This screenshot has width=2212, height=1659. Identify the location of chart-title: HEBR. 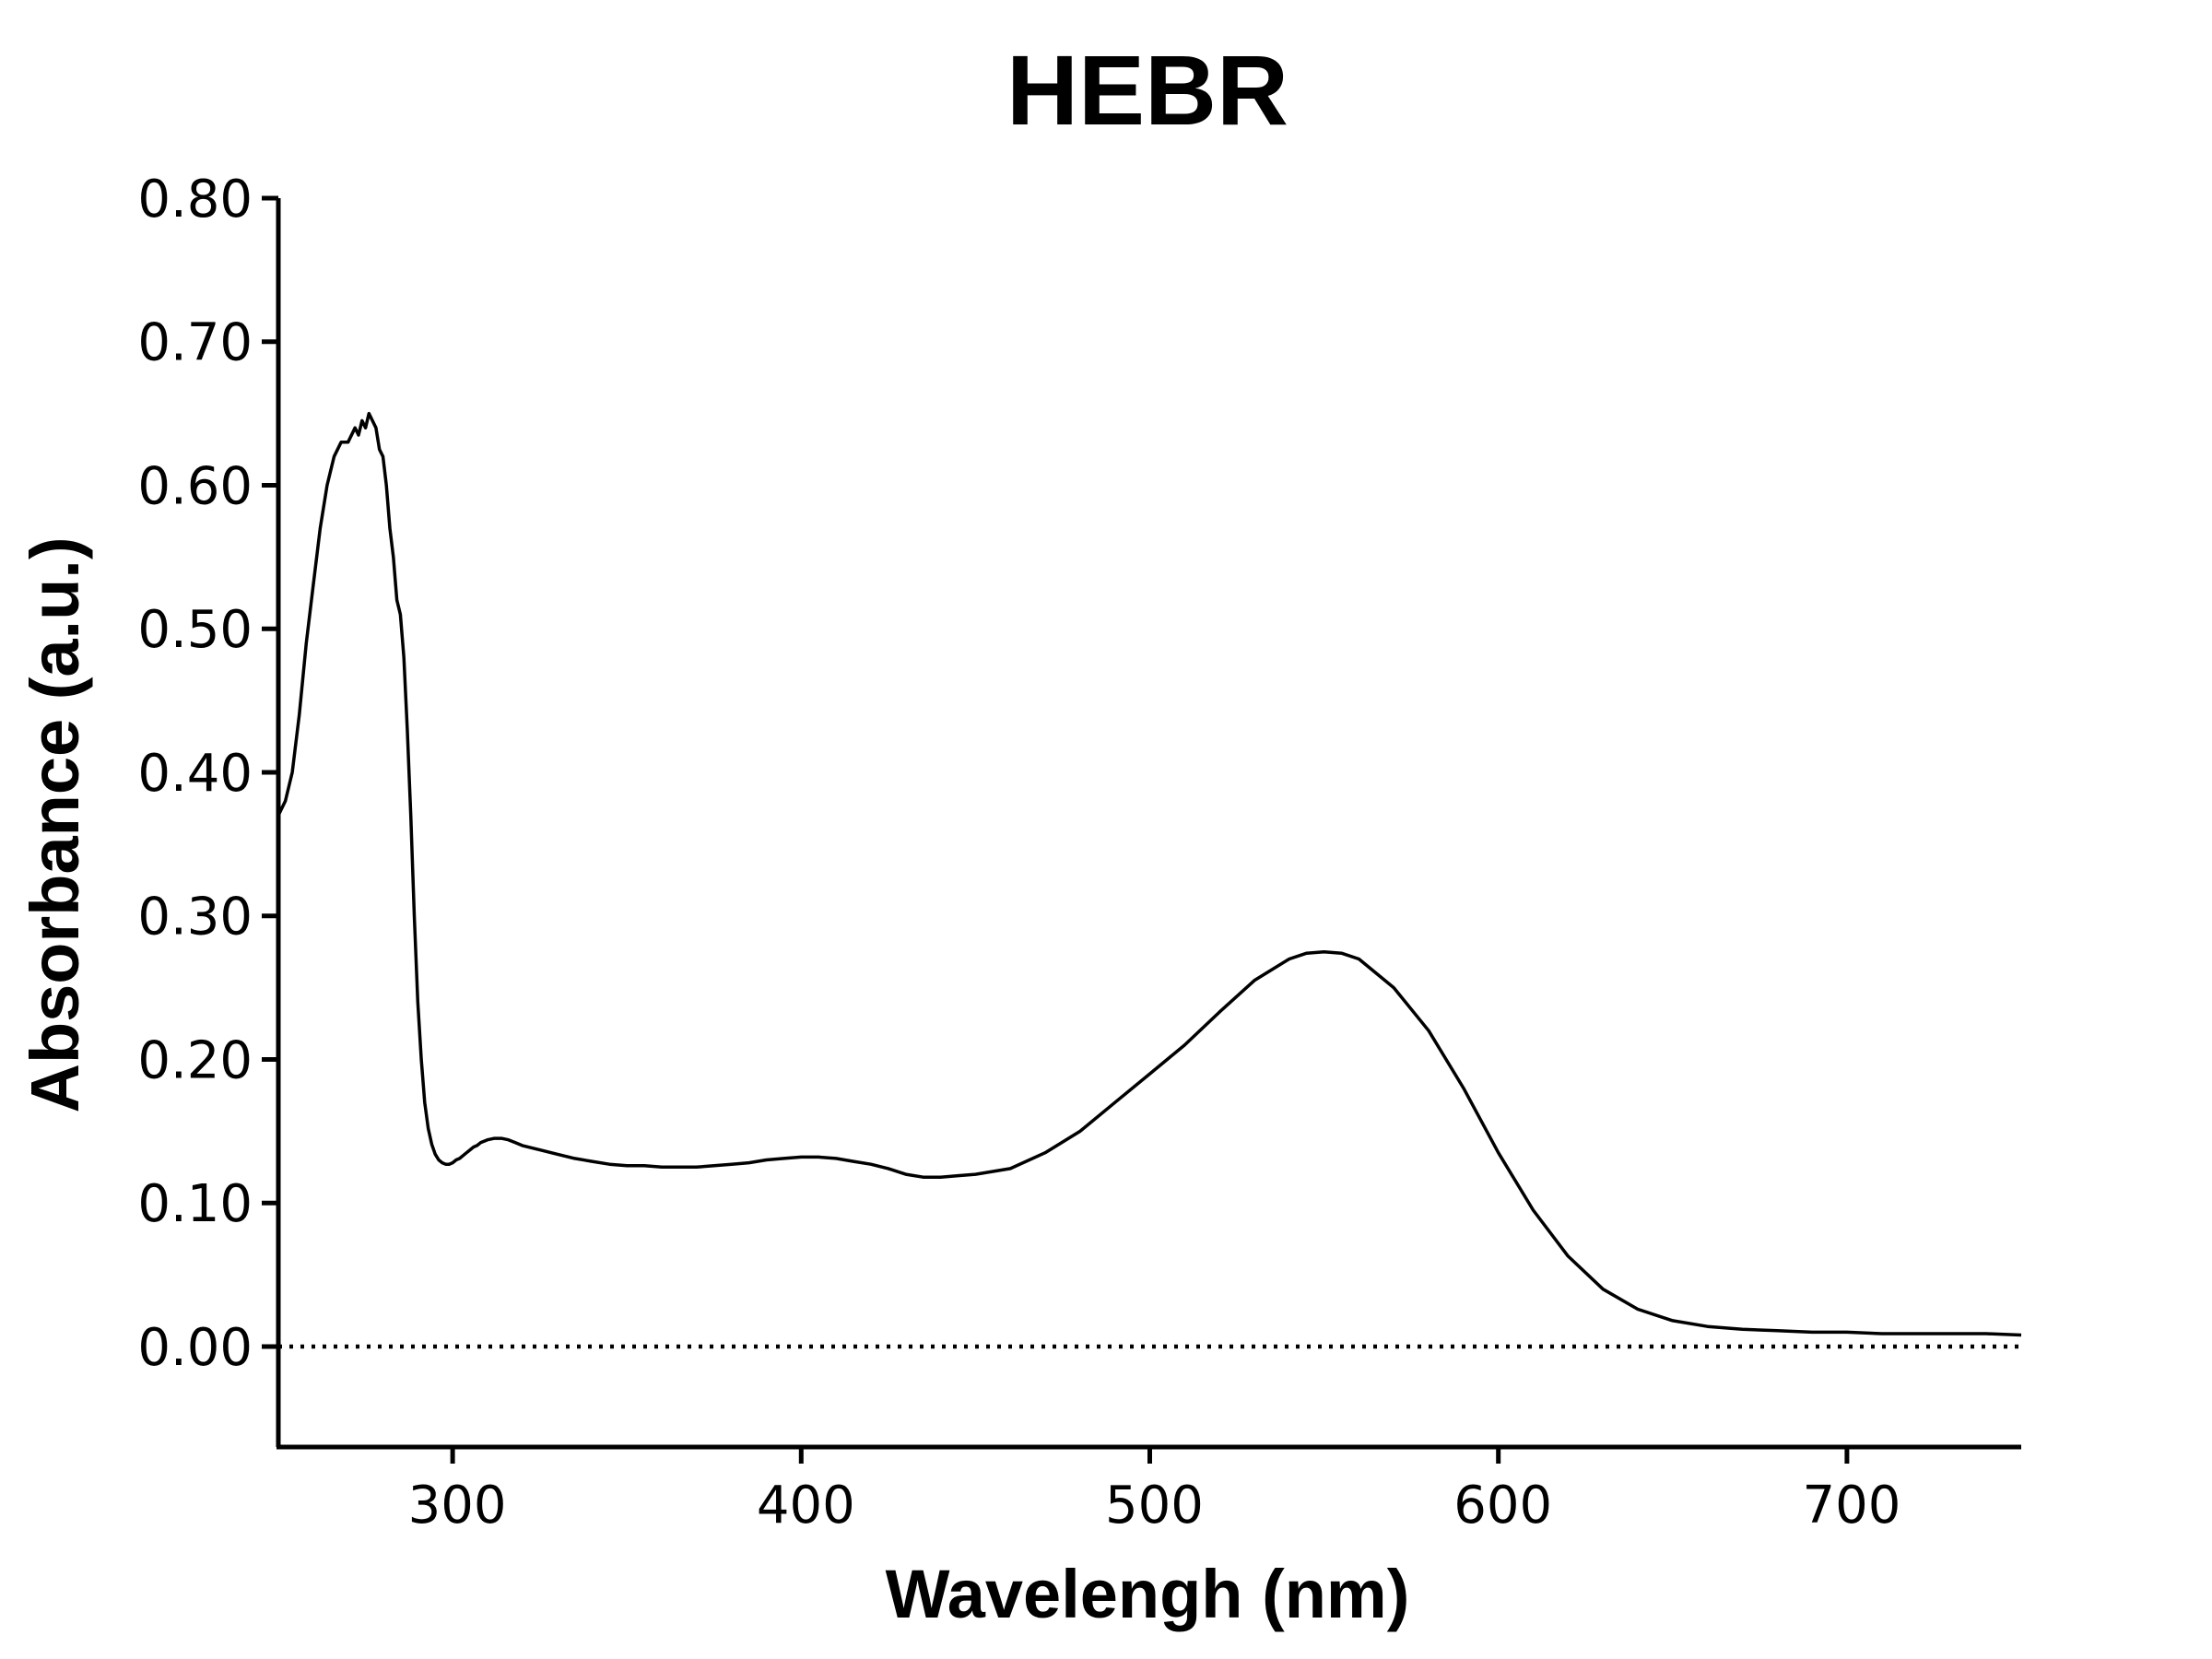
(1147, 90).